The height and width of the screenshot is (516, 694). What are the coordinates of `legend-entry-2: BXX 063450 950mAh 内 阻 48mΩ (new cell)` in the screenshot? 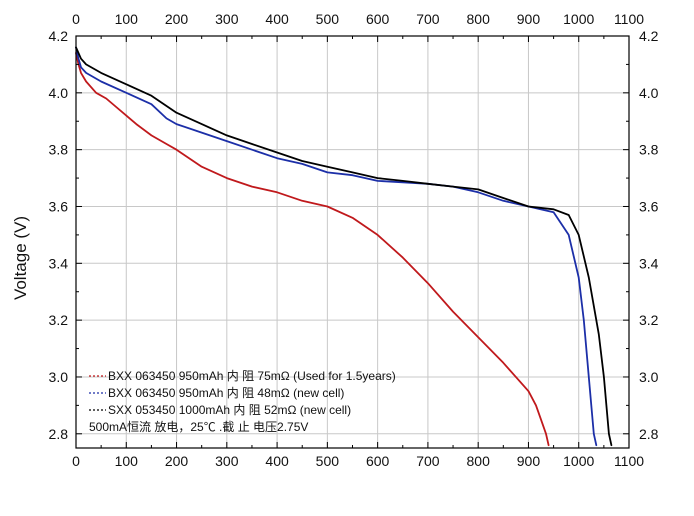 It's located at (226, 393).